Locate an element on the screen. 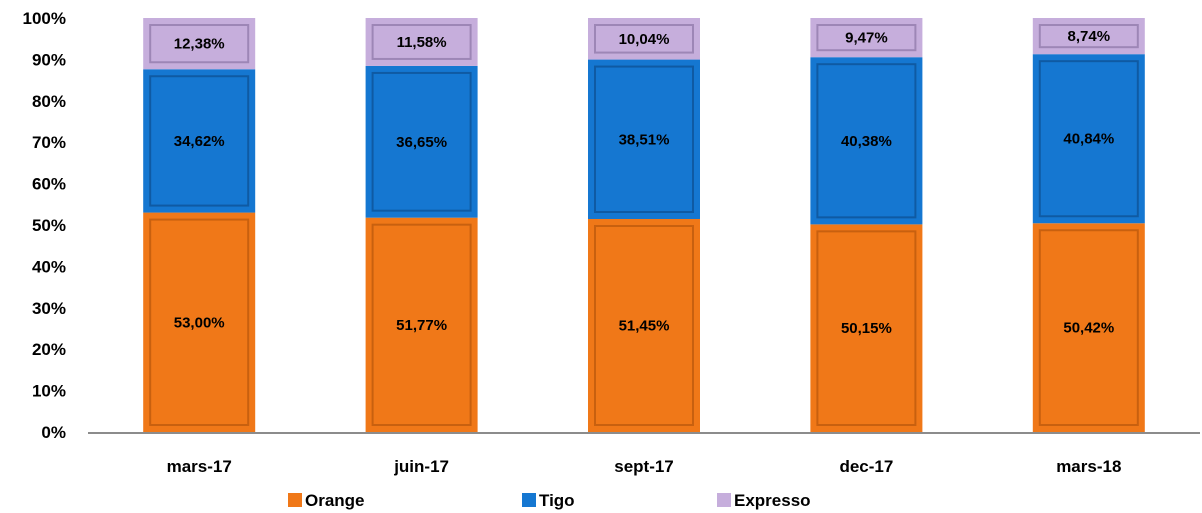 This screenshot has height=513, width=1202. bar-segment-tigo: 34,62% is located at coordinates (199, 141).